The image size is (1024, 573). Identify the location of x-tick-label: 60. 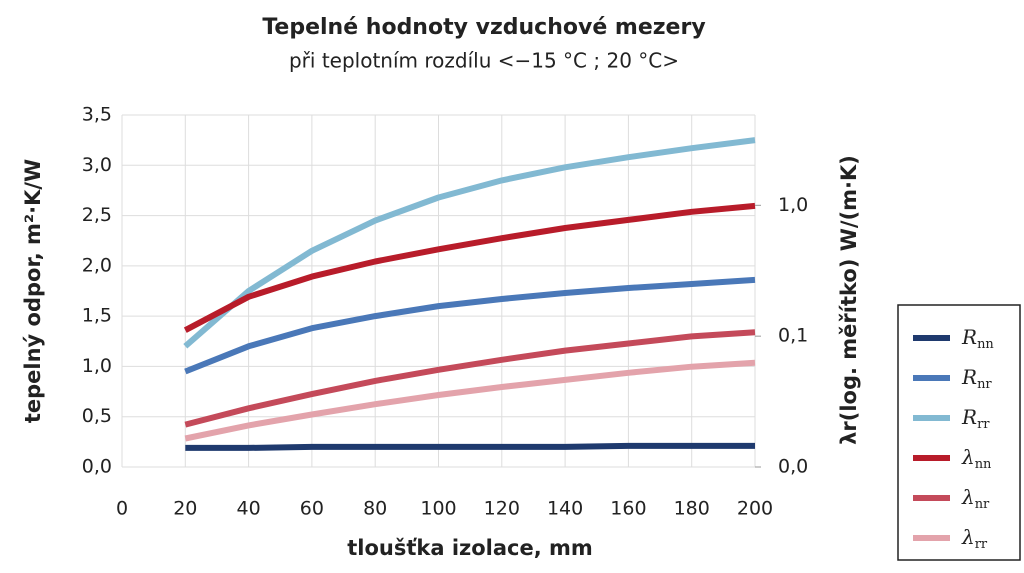
(312, 509).